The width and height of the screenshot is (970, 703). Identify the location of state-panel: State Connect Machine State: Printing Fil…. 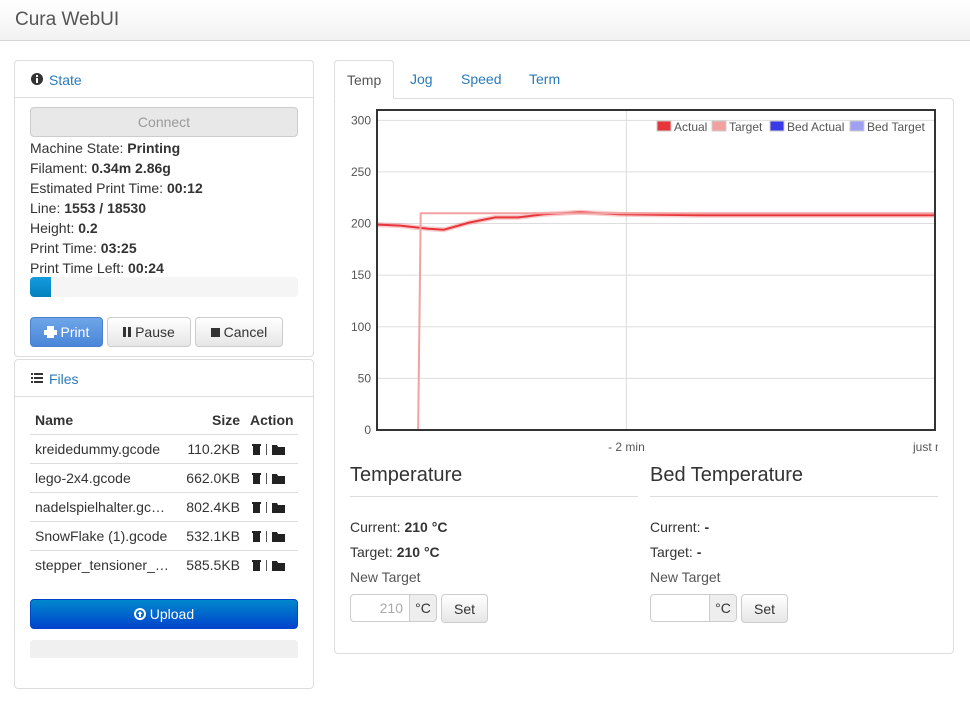
(164, 208).